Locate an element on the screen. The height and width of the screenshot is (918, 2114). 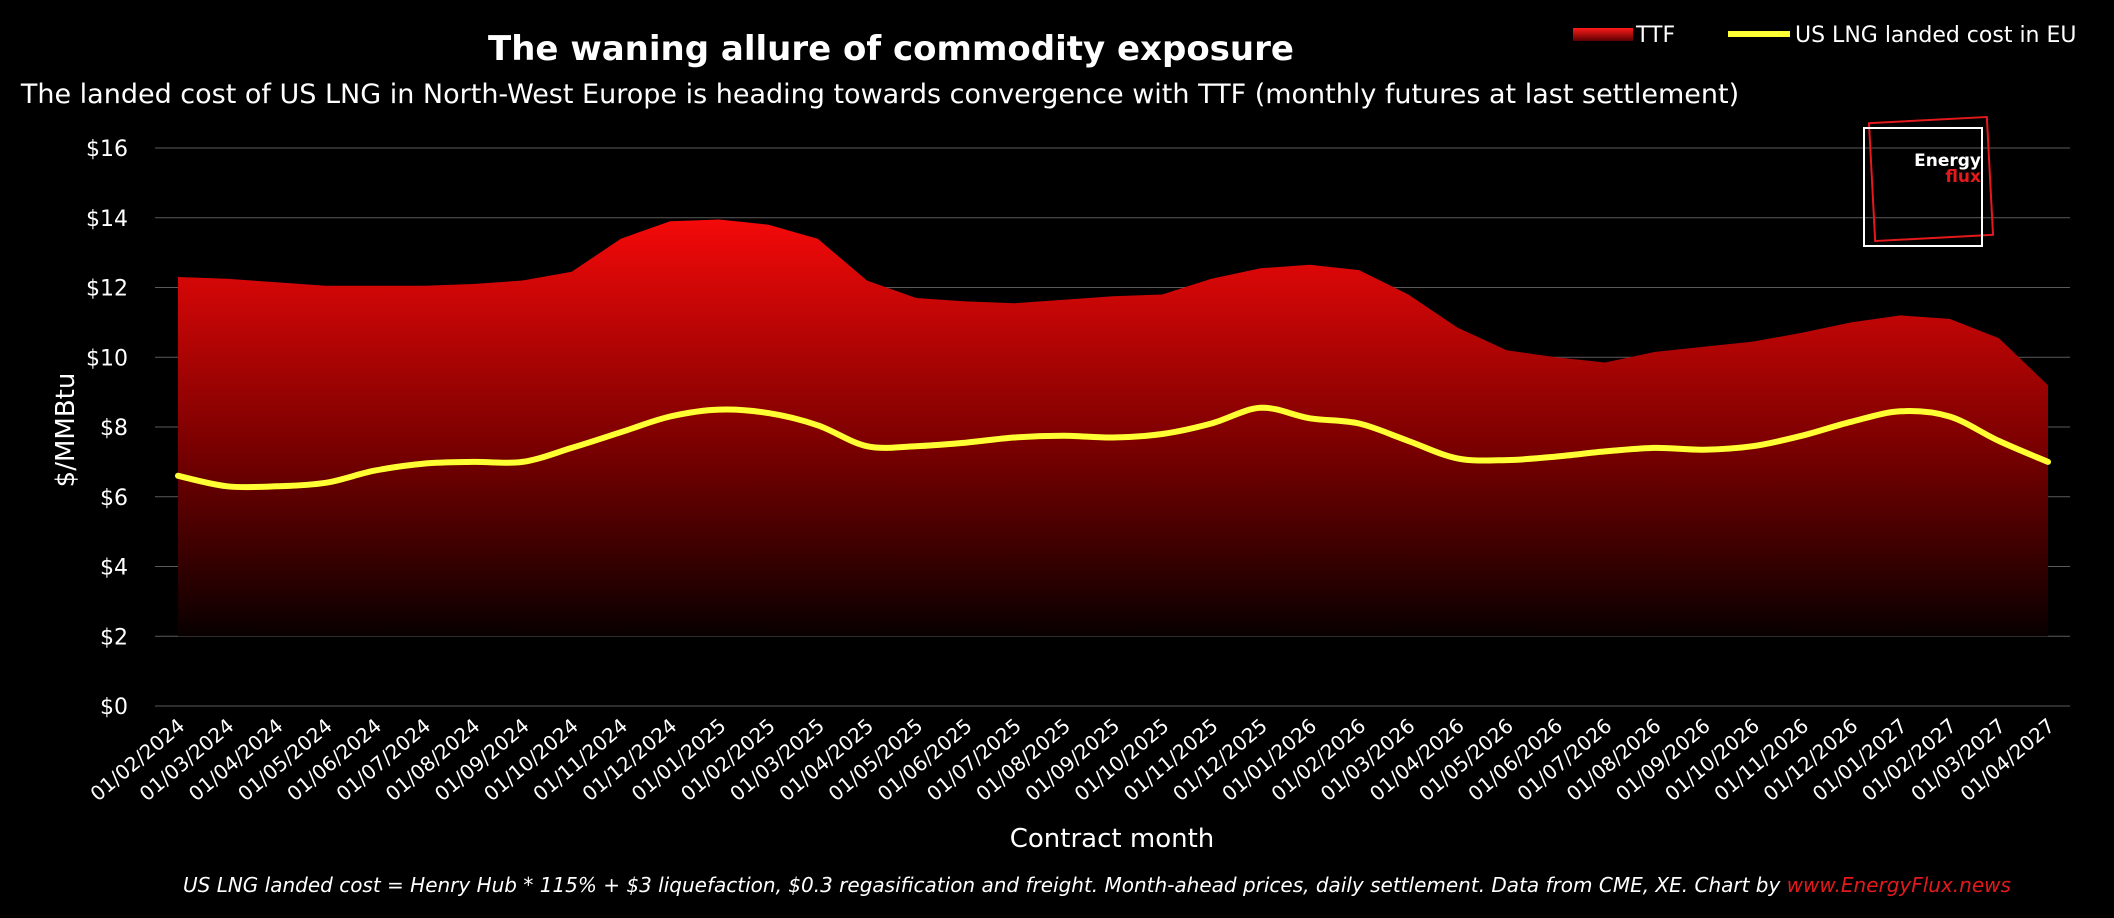
y-tick-label: $12 is located at coordinates (107, 289).